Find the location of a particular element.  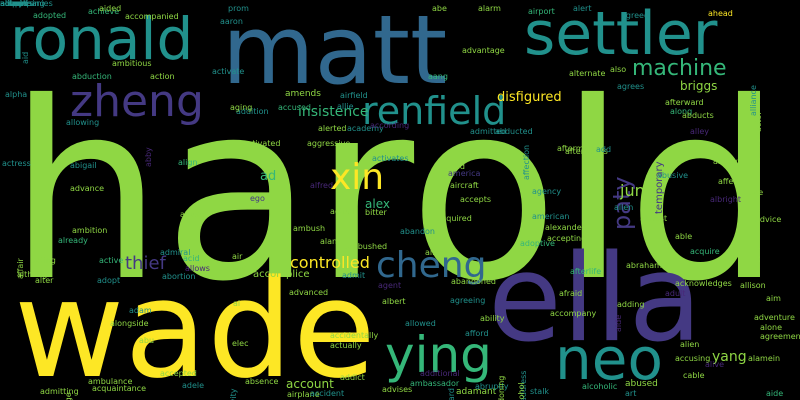

cloud-word: acquaintance is located at coordinates (119, 388).